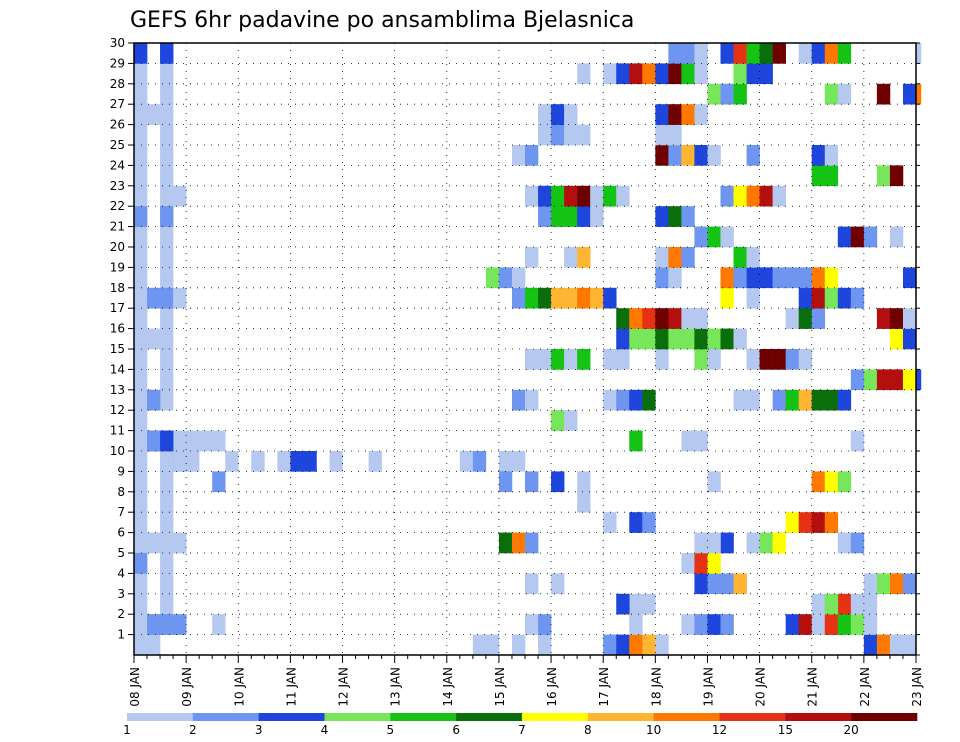 The width and height of the screenshot is (960, 742). Describe the element at coordinates (117, 308) in the screenshot. I see `y-tick-label: 17` at that location.